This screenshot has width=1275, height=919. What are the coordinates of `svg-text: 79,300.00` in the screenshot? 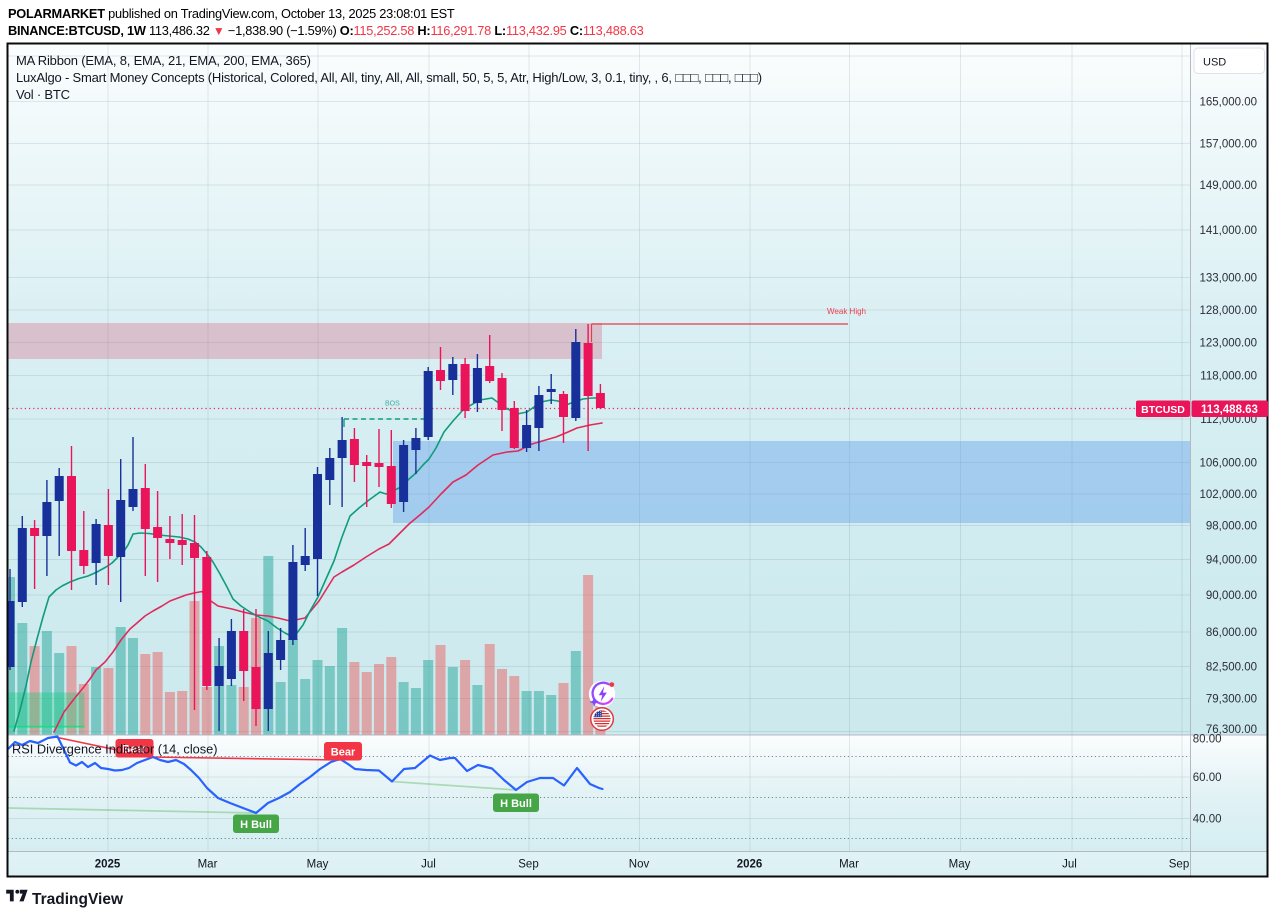 It's located at (1231, 700).